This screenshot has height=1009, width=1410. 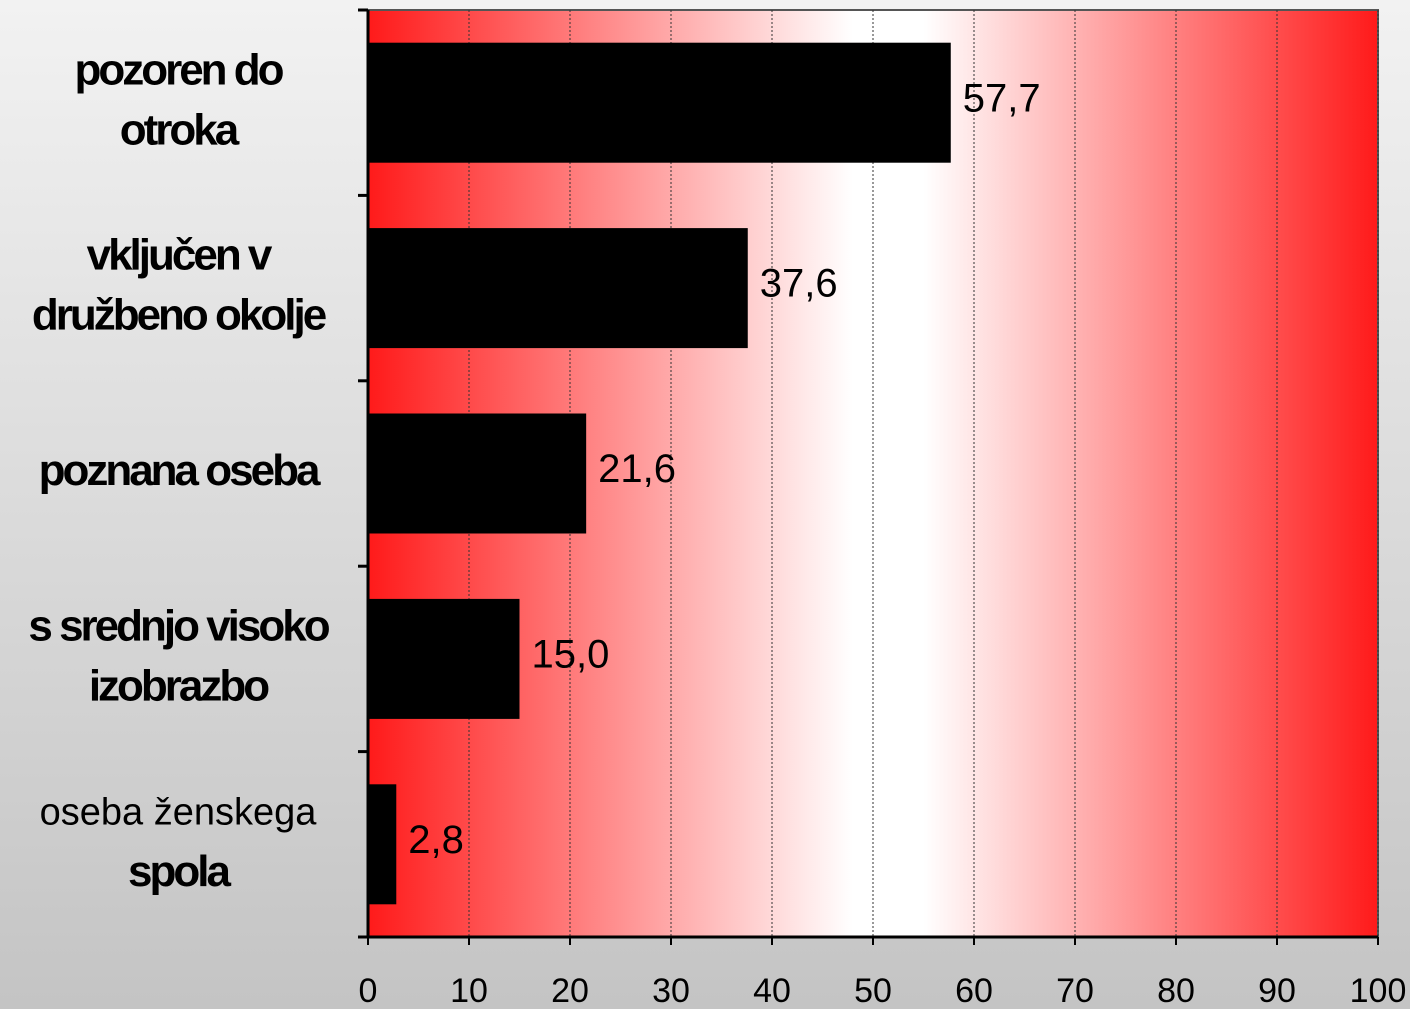 I want to click on x-tick-label: 80, so click(x=1176, y=990).